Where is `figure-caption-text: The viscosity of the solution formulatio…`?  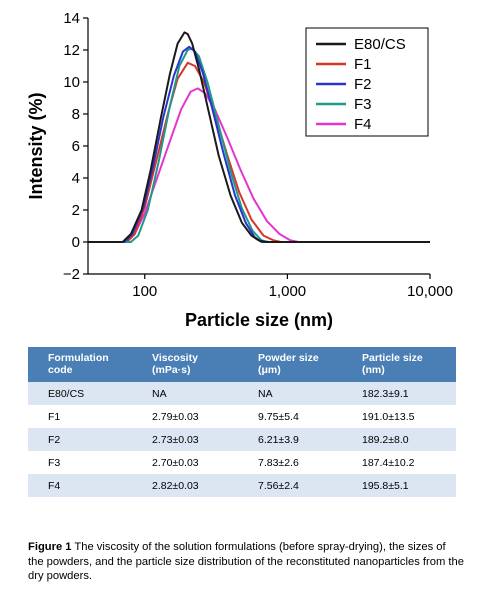 figure-caption-text: The viscosity of the solution formulatio… is located at coordinates (246, 561).